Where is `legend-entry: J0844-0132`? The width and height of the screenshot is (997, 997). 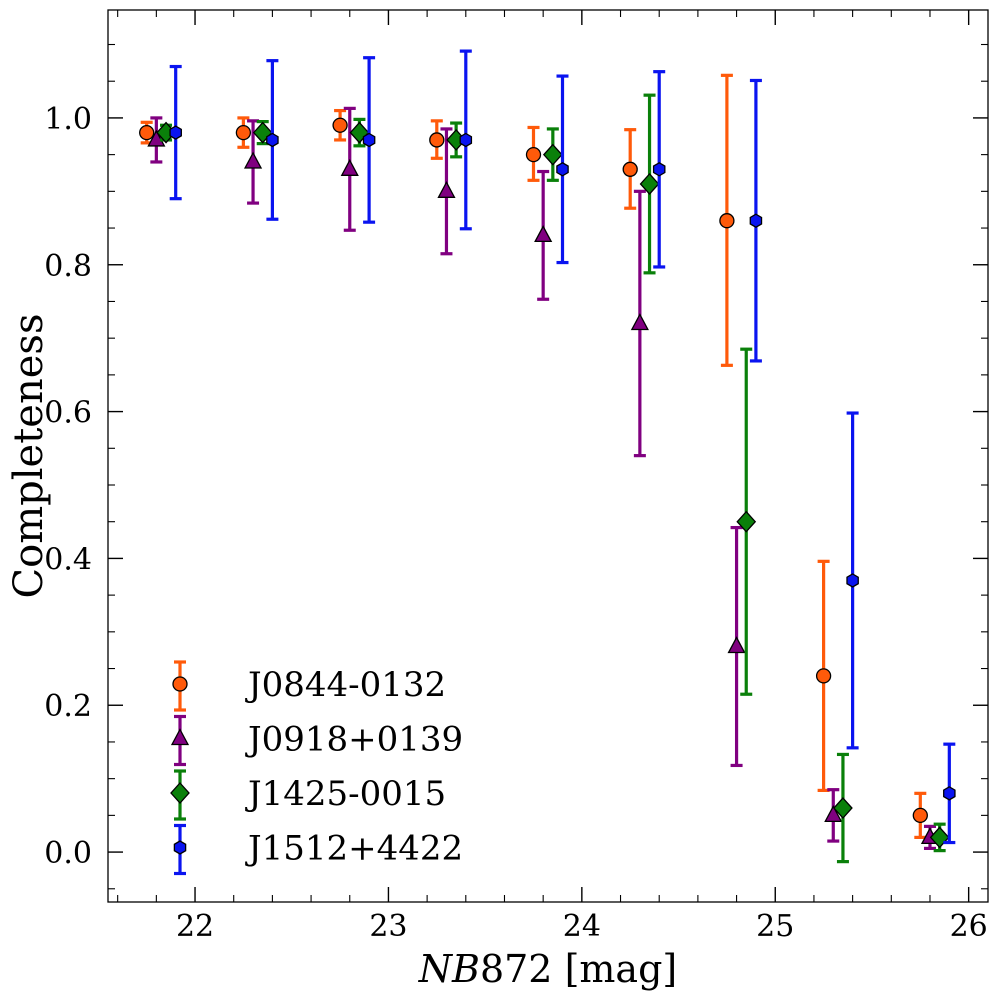
legend-entry: J0844-0132 is located at coordinates (309, 686).